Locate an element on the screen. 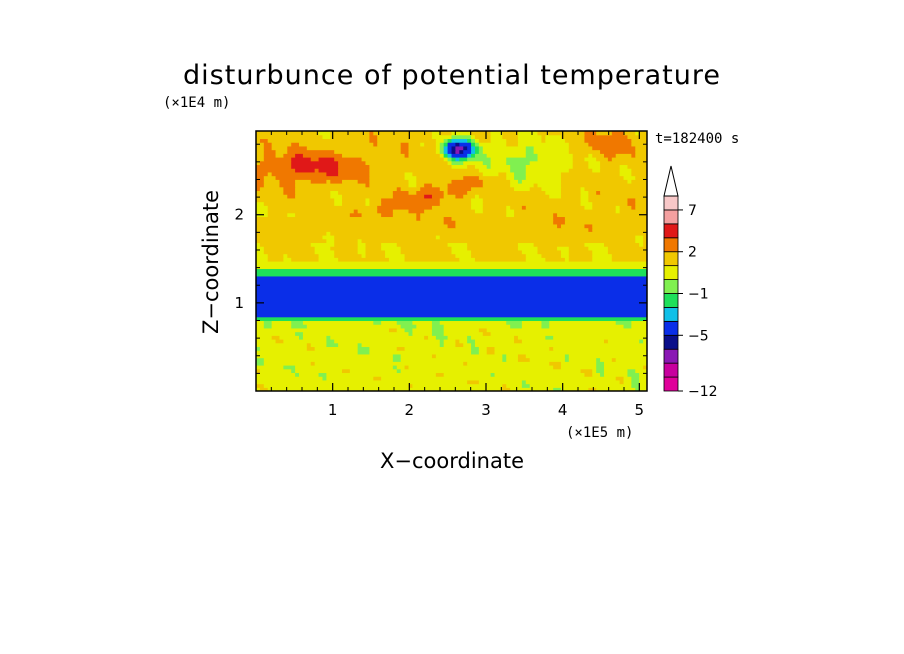 The height and width of the screenshot is (654, 904). x-tick-label: 5 is located at coordinates (640, 410).